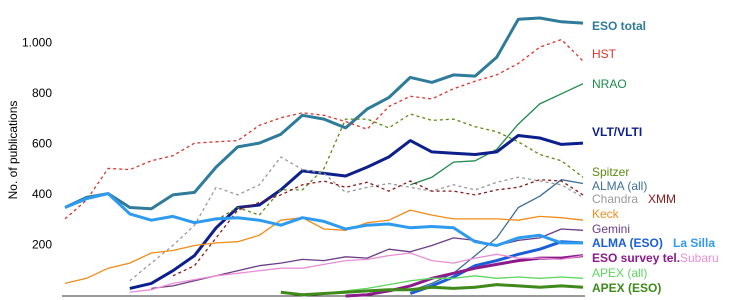 This screenshot has width=733, height=300. Describe the element at coordinates (37, 42) in the screenshot. I see `y-tick-label: 1.000` at that location.